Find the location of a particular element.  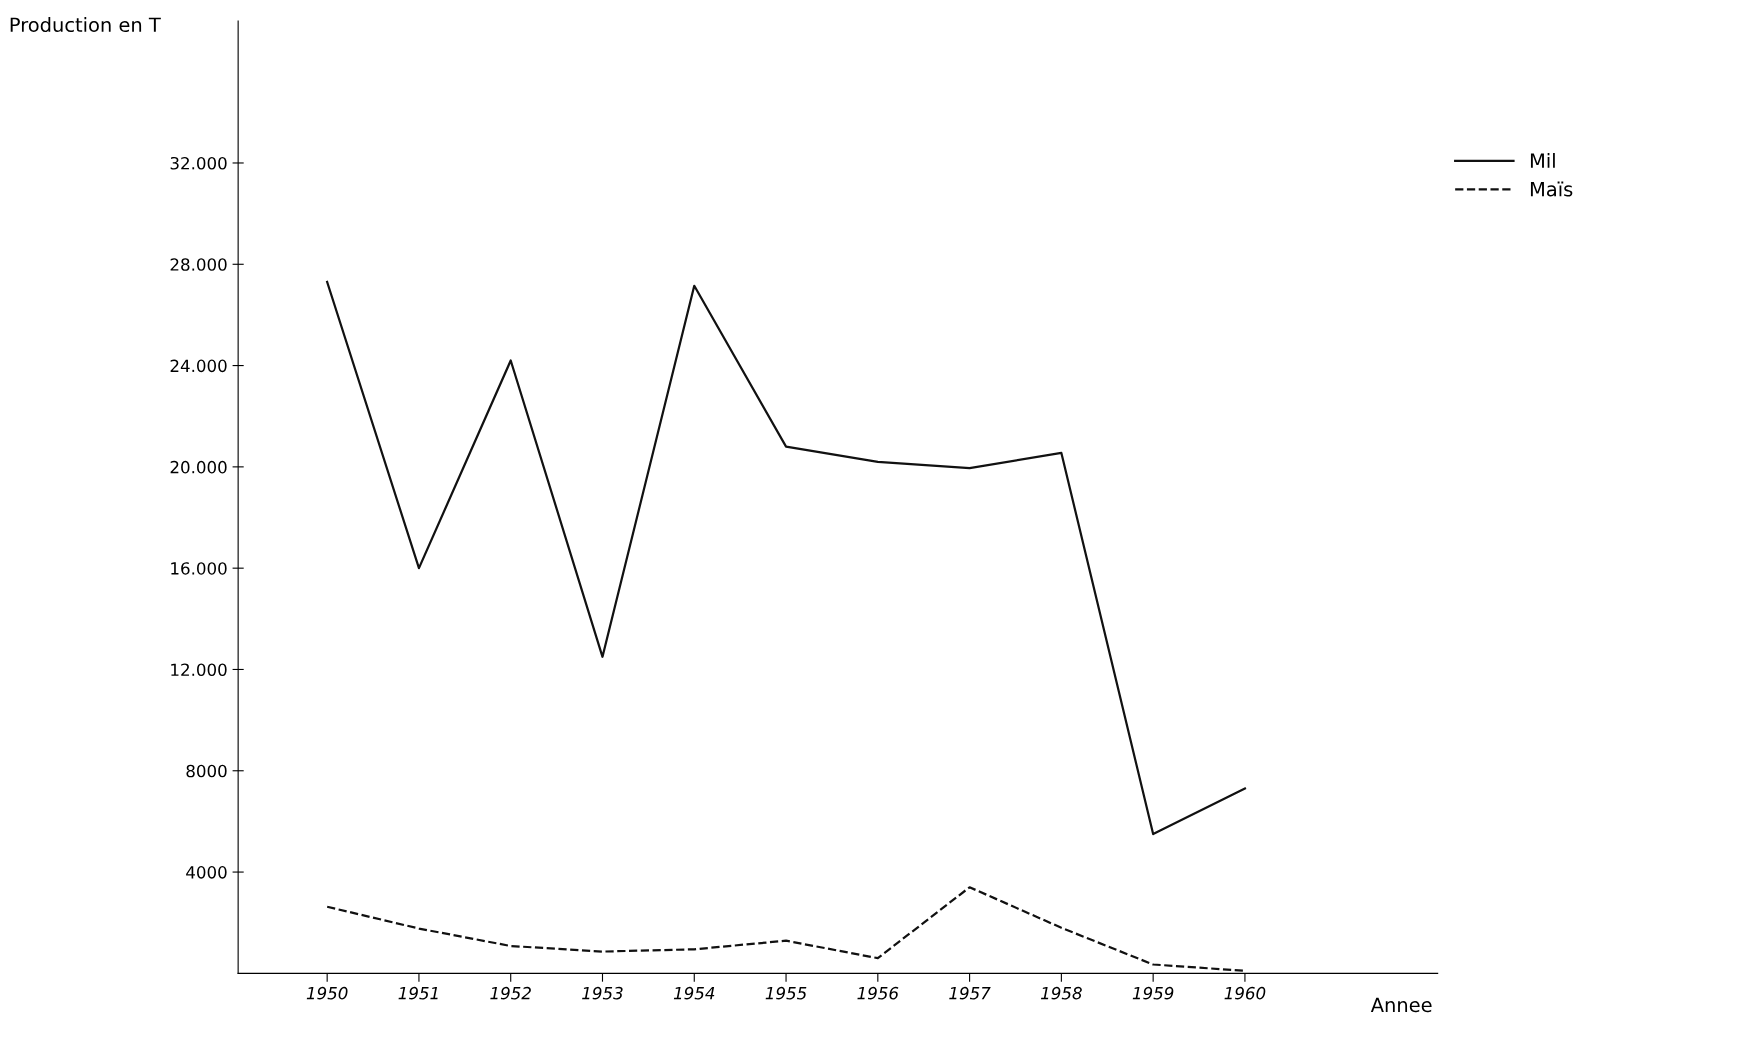

x-tick-label: 1951 is located at coordinates (418, 993).